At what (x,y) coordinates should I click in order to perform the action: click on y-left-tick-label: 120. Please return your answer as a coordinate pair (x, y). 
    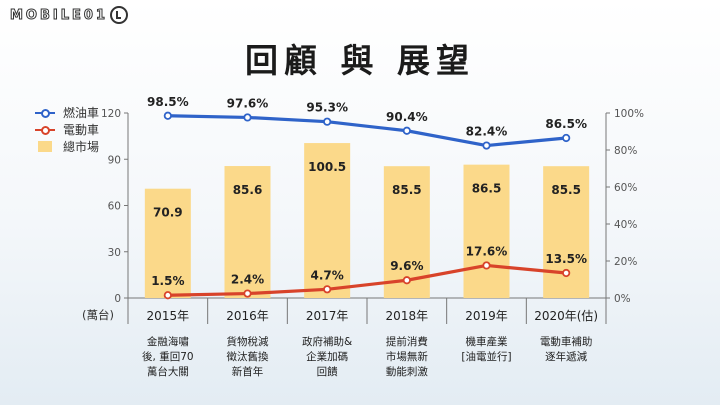
    Looking at the image, I should click on (111, 114).